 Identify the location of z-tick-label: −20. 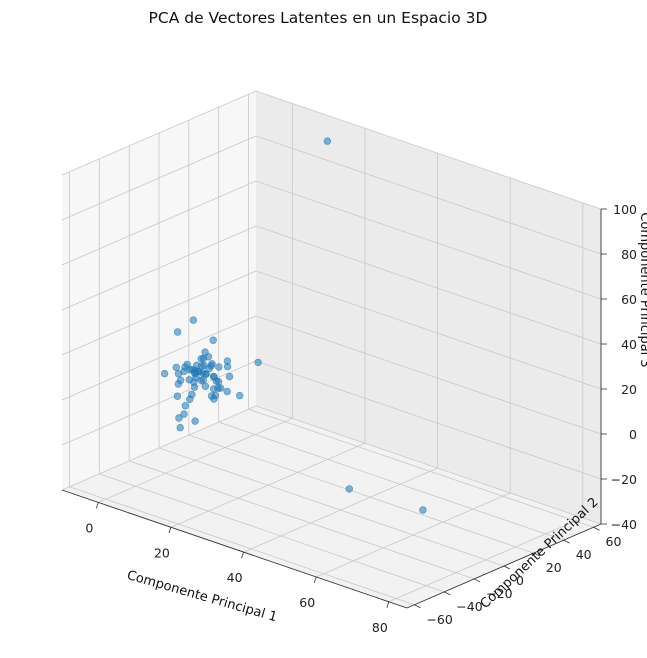
(624, 479).